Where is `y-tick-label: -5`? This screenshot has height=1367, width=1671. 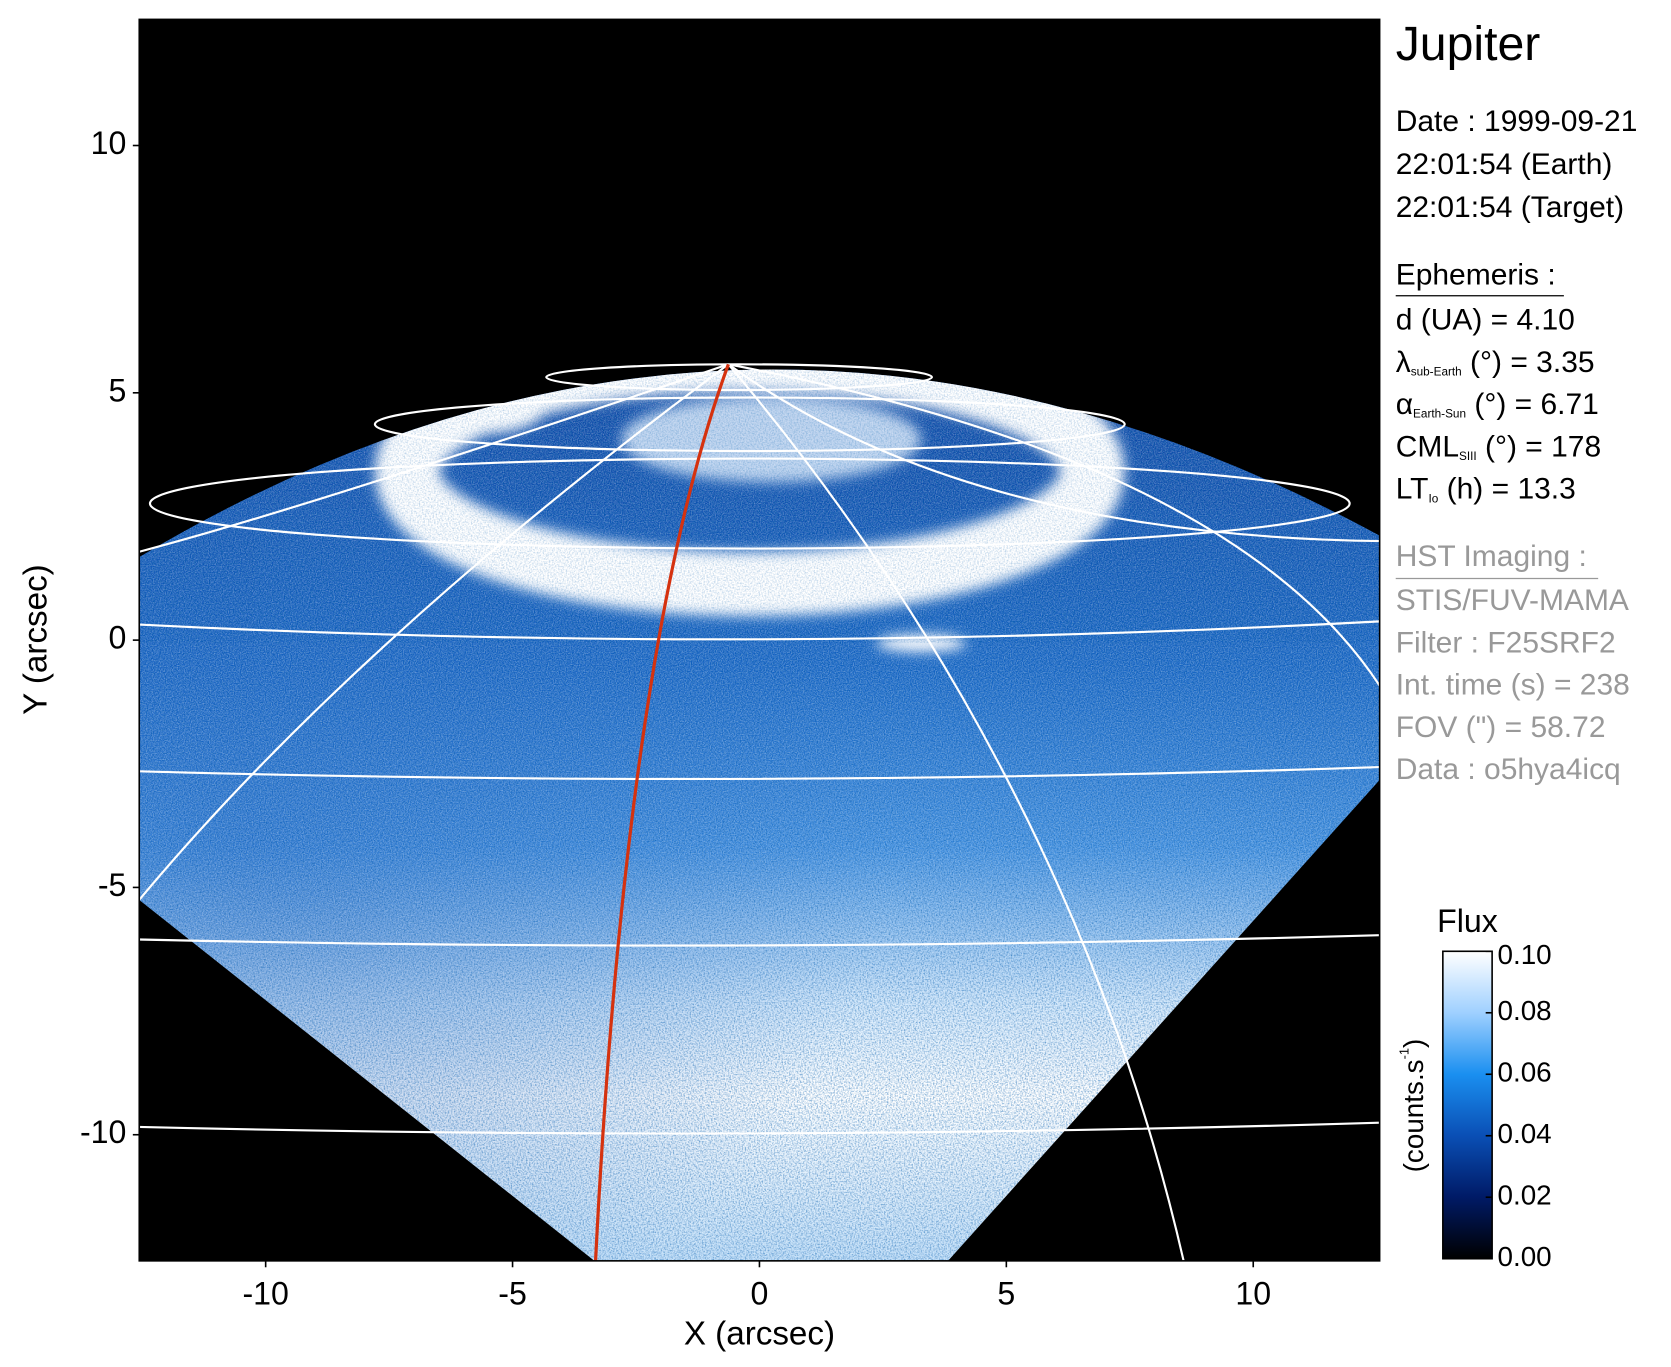 y-tick-label: -5 is located at coordinates (112, 885).